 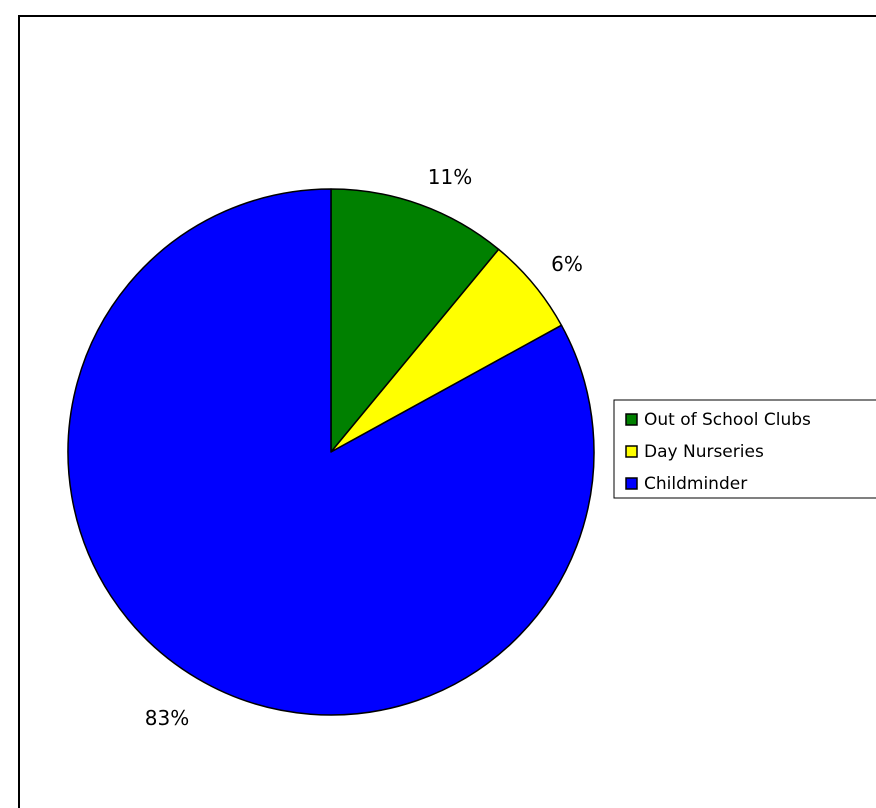 I want to click on slice-label-out-of-school-clubs: 11%, so click(x=450, y=177).